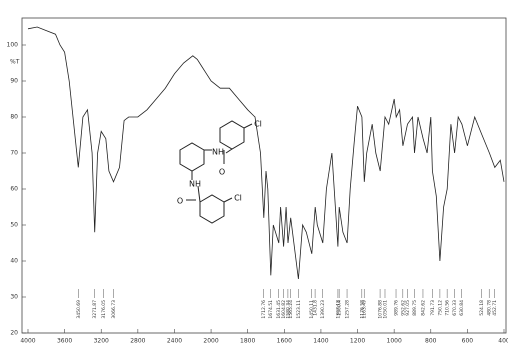  I want to click on peak-label: 952.62, so click(403, 308).